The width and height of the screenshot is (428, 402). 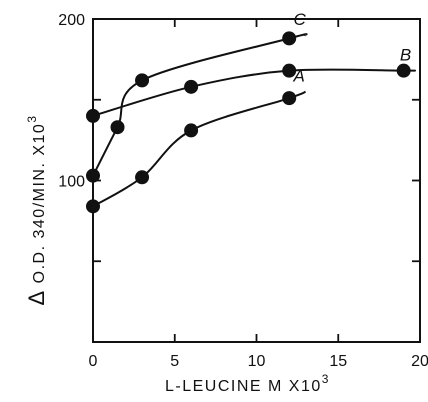 I want to click on x-tick-label-1: 5, so click(x=174, y=361).